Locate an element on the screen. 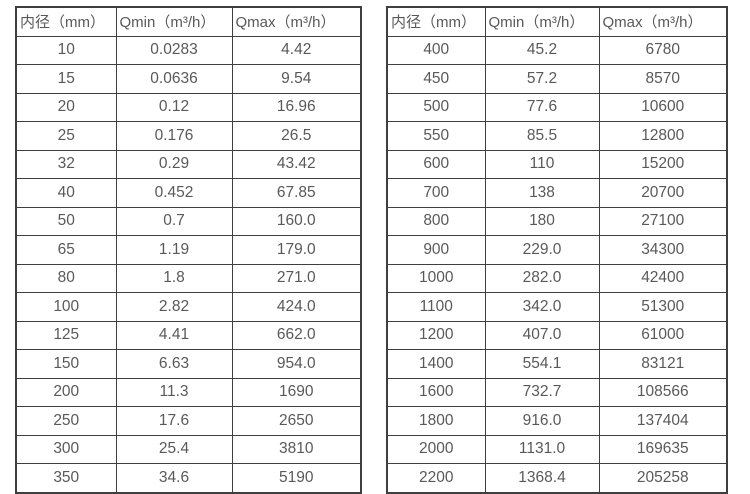 This screenshot has width=750, height=494. table-cell: 300 is located at coordinates (66, 449).